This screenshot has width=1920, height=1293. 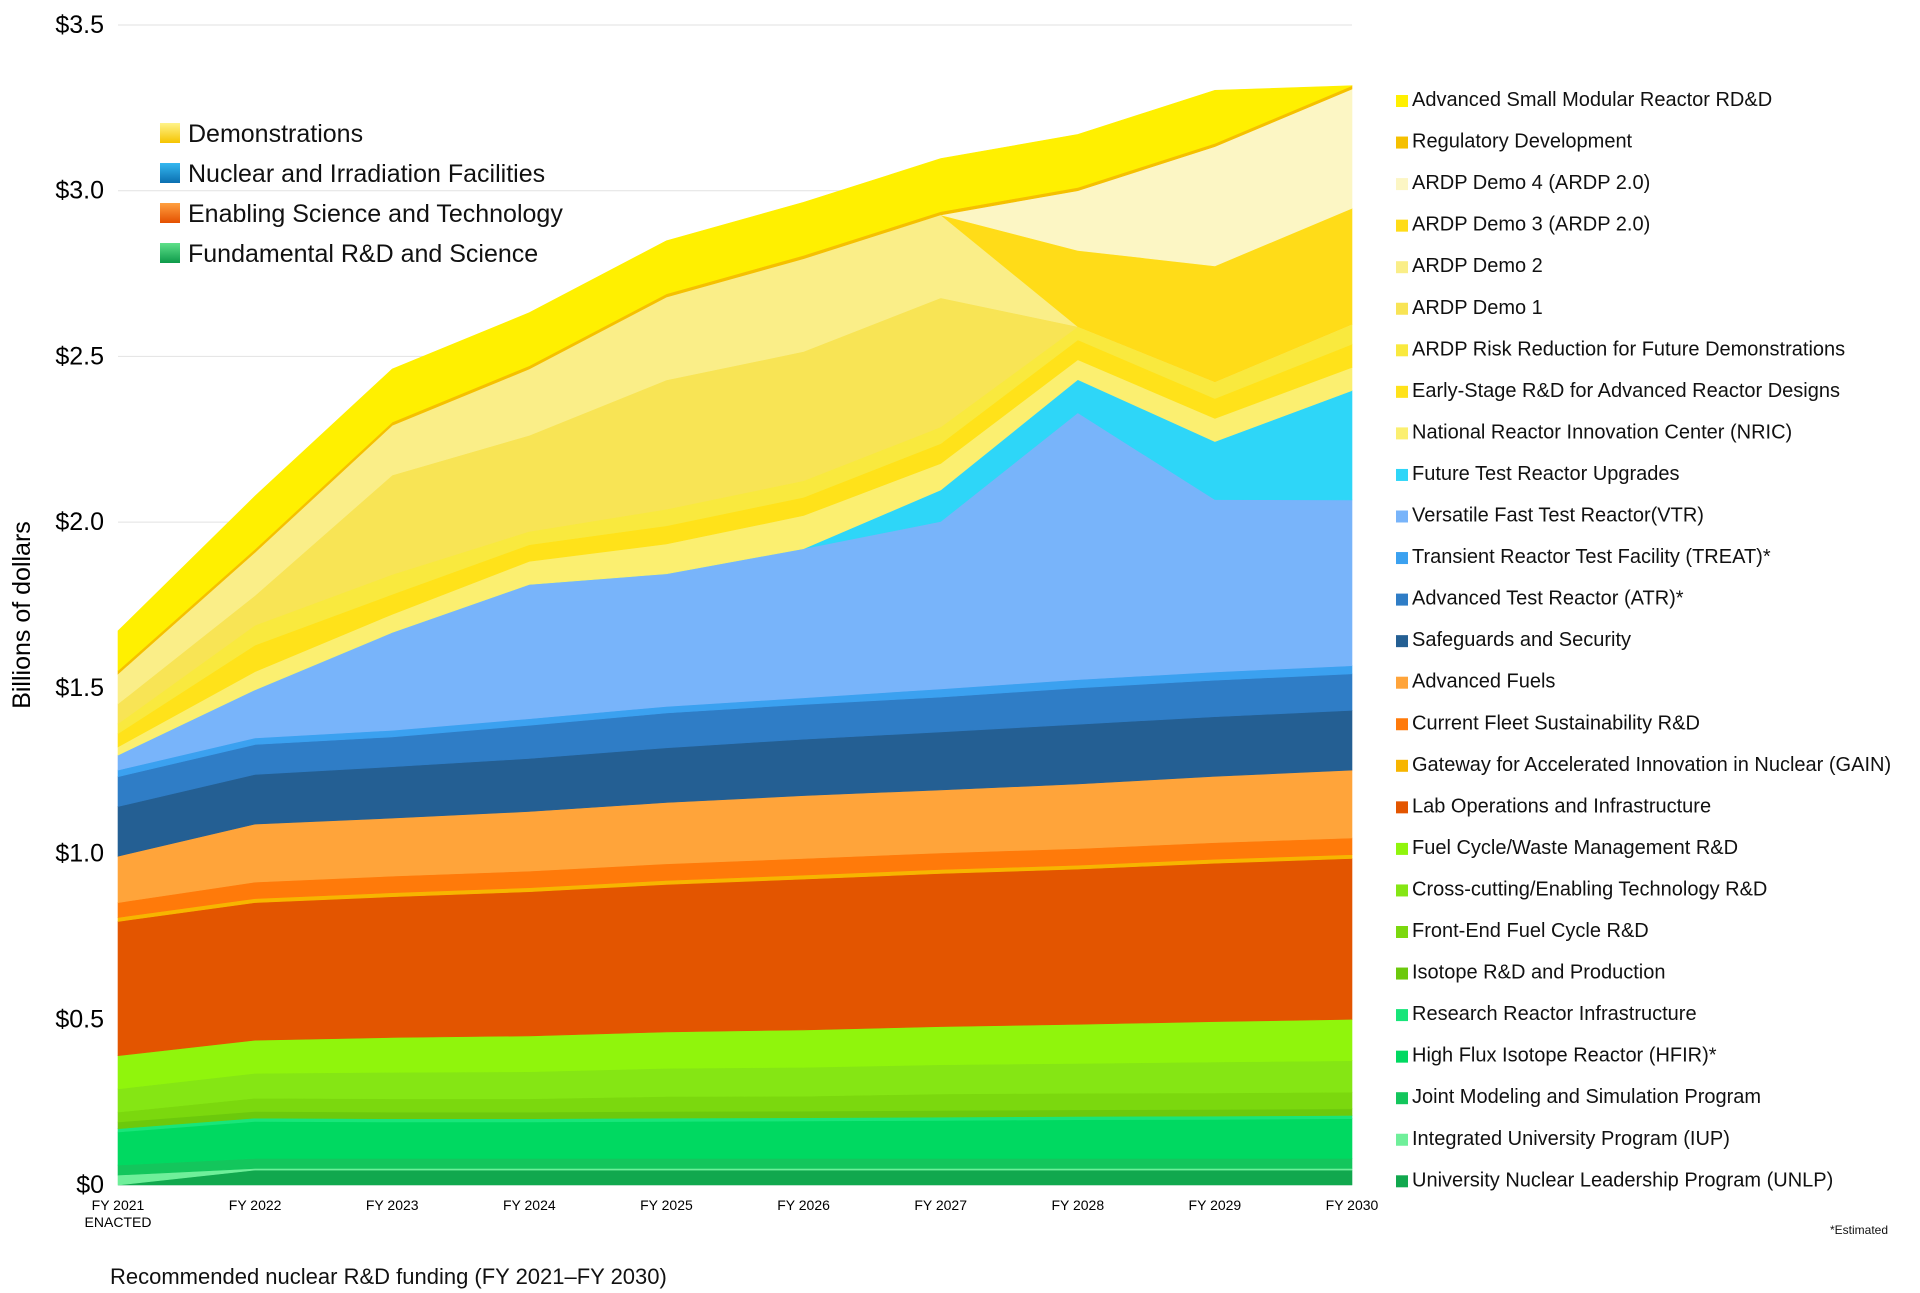 I want to click on series-legend-label: Versatile Fast Test Reactor(VTR), so click(x=1558, y=516).